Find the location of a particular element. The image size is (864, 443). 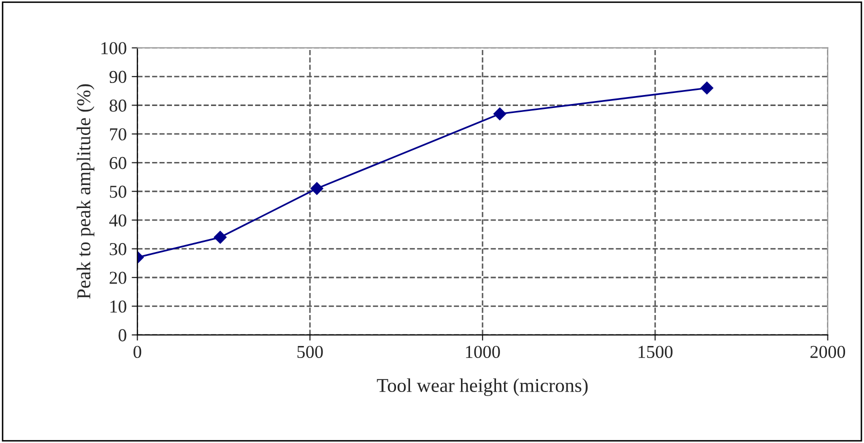

y-tick-label: 0 is located at coordinates (122, 335).